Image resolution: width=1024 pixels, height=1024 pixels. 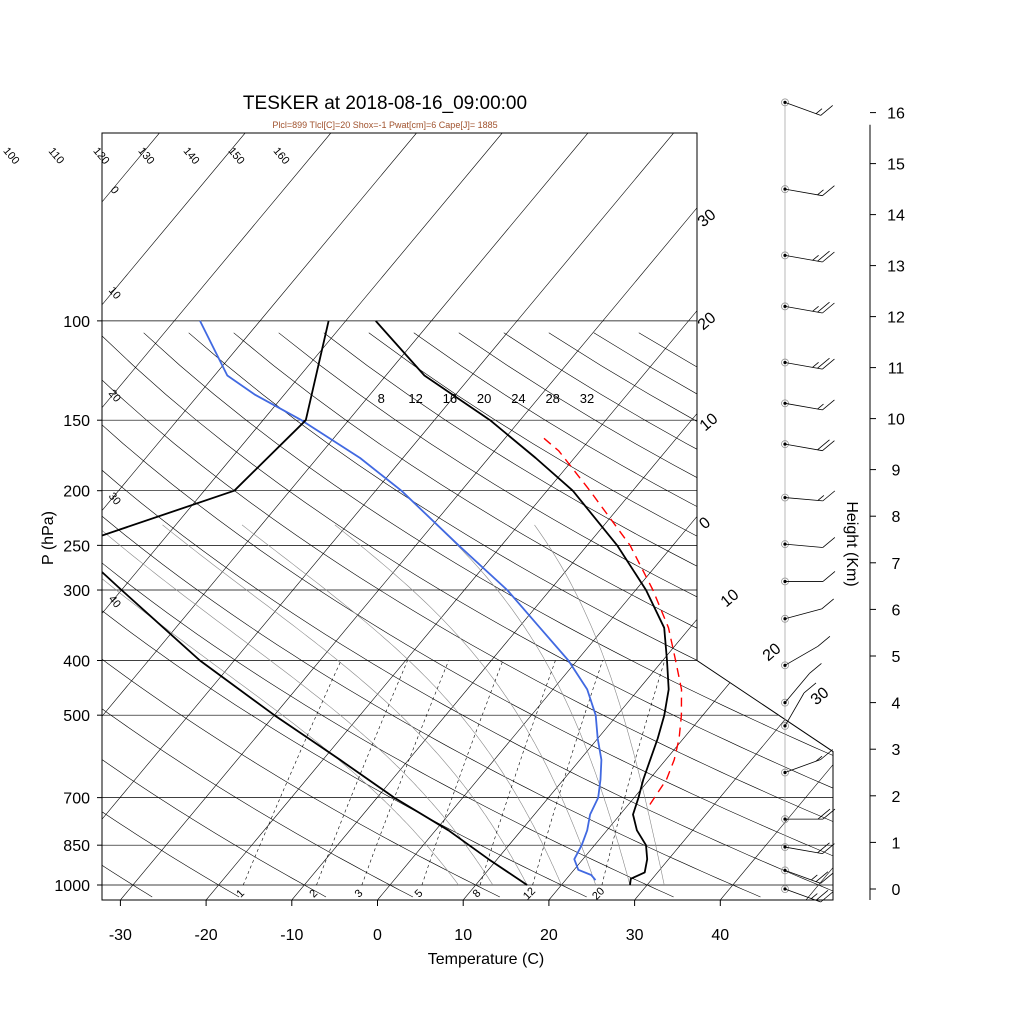 What do you see at coordinates (635, 935) in the screenshot?
I see `x-tick-label: 30` at bounding box center [635, 935].